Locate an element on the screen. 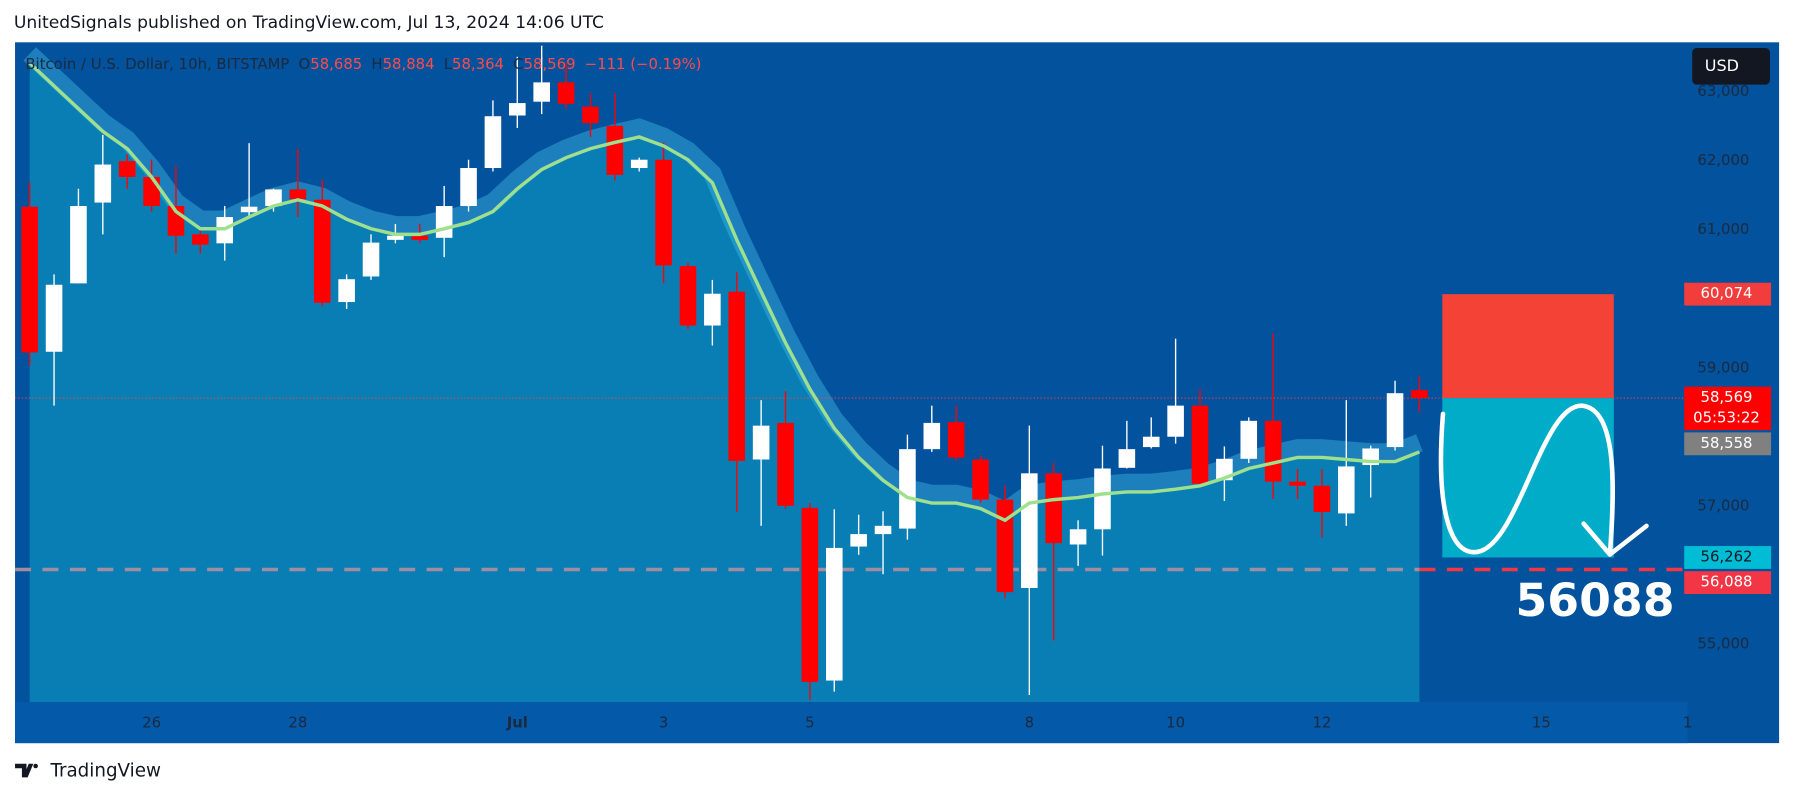 The height and width of the screenshot is (798, 1793). price-label: 56,262 is located at coordinates (1727, 556).